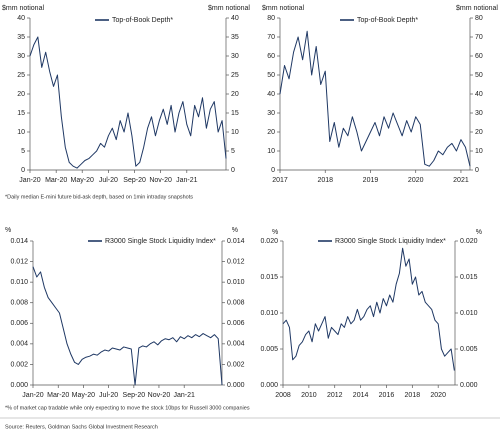  I want to click on y2-tick-label: 0.012, so click(236, 261).